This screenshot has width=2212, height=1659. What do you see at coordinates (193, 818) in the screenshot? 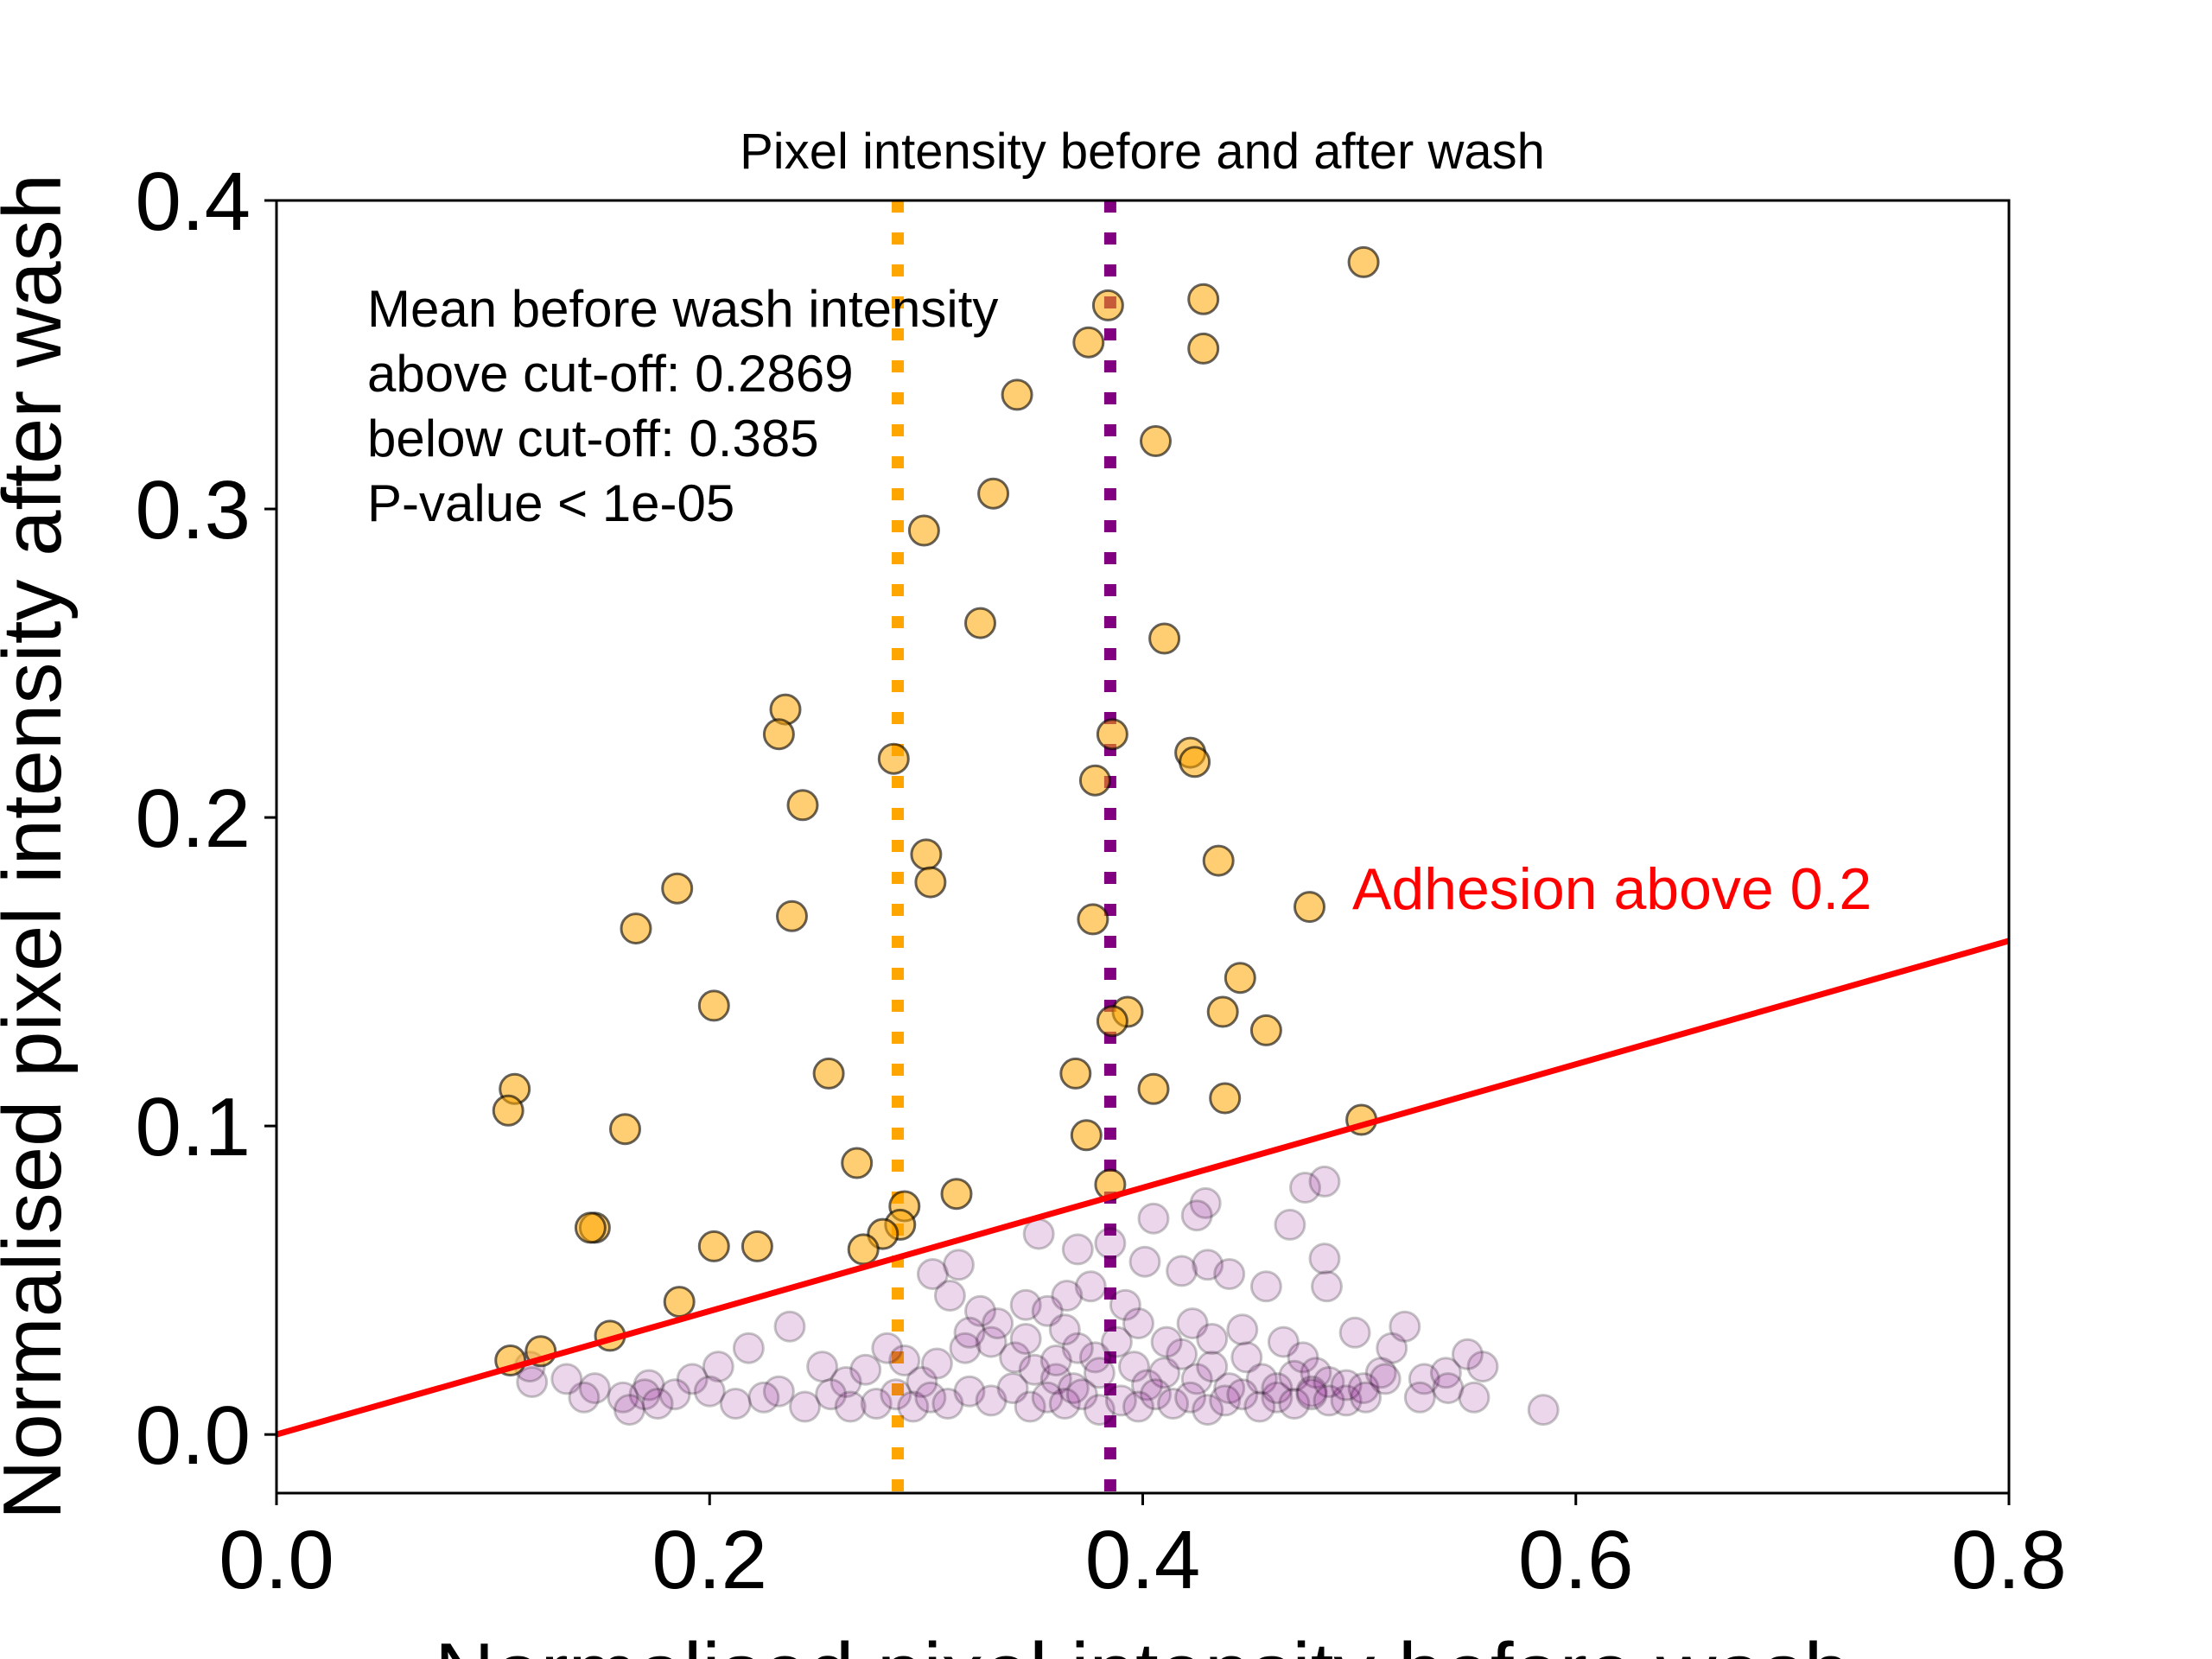
I see `y-tick-label: 0.2` at bounding box center [193, 818].